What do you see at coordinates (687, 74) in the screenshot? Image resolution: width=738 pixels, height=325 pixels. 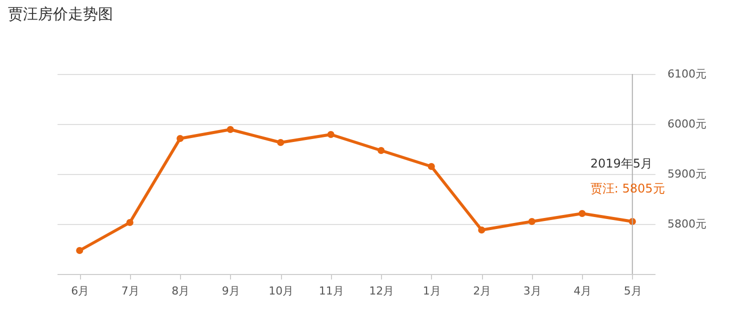 I see `y-tick-label: 6100元` at bounding box center [687, 74].